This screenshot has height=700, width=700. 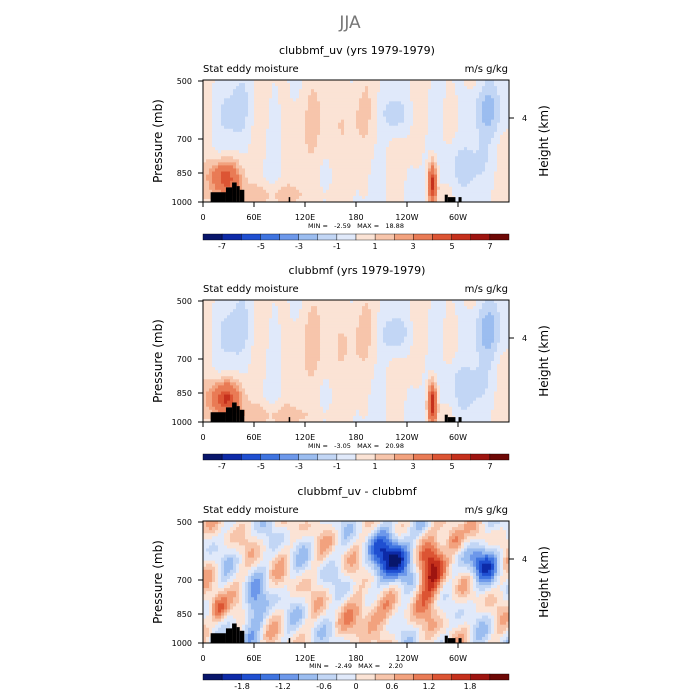 I want to click on colorbar-swatch, so click(x=270, y=237).